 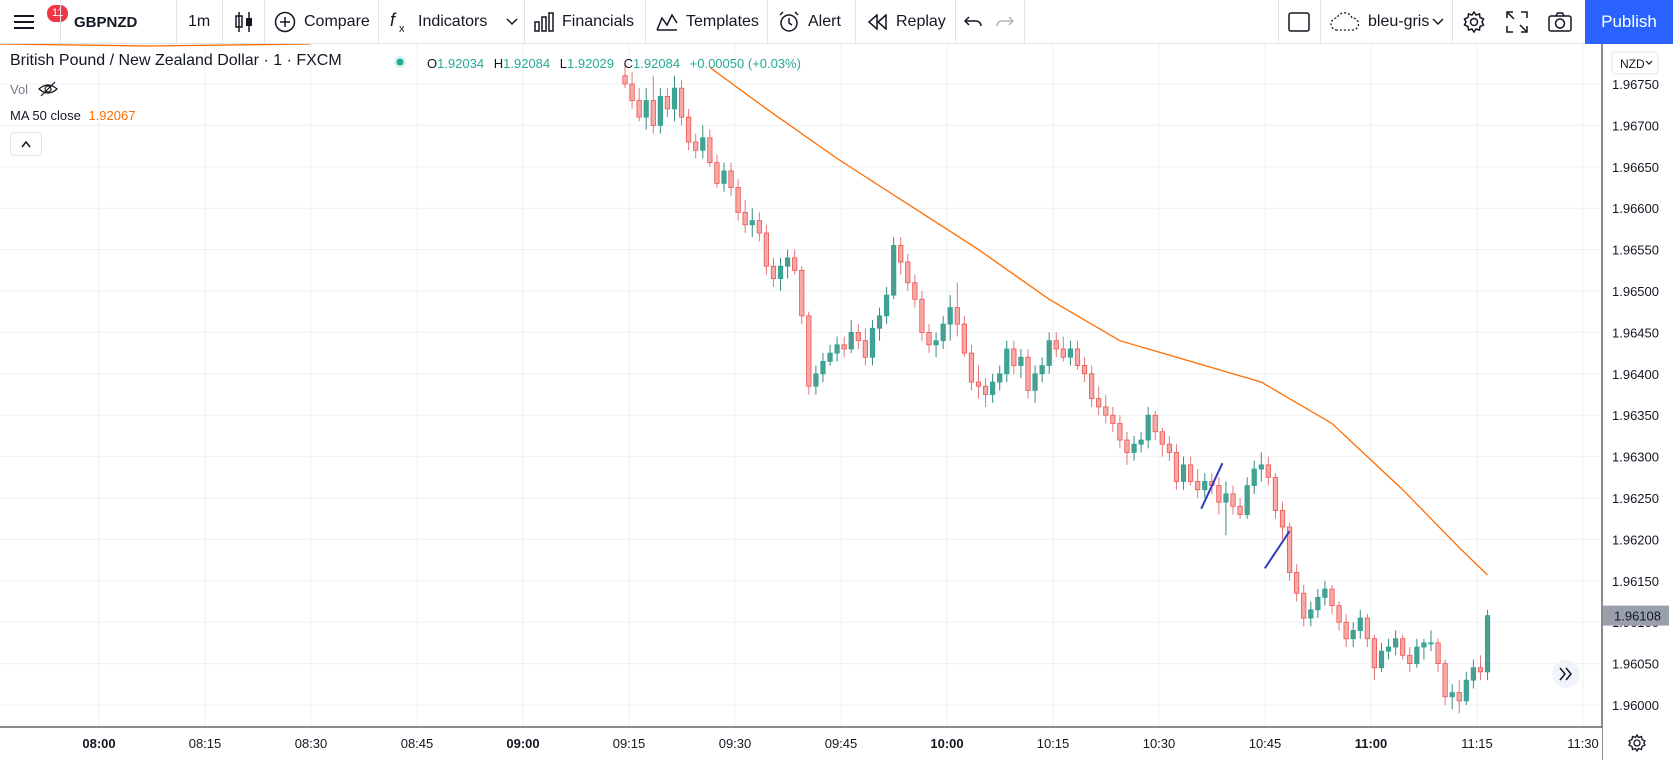 What do you see at coordinates (1637, 616) in the screenshot?
I see `last-price-label: 1.96108` at bounding box center [1637, 616].